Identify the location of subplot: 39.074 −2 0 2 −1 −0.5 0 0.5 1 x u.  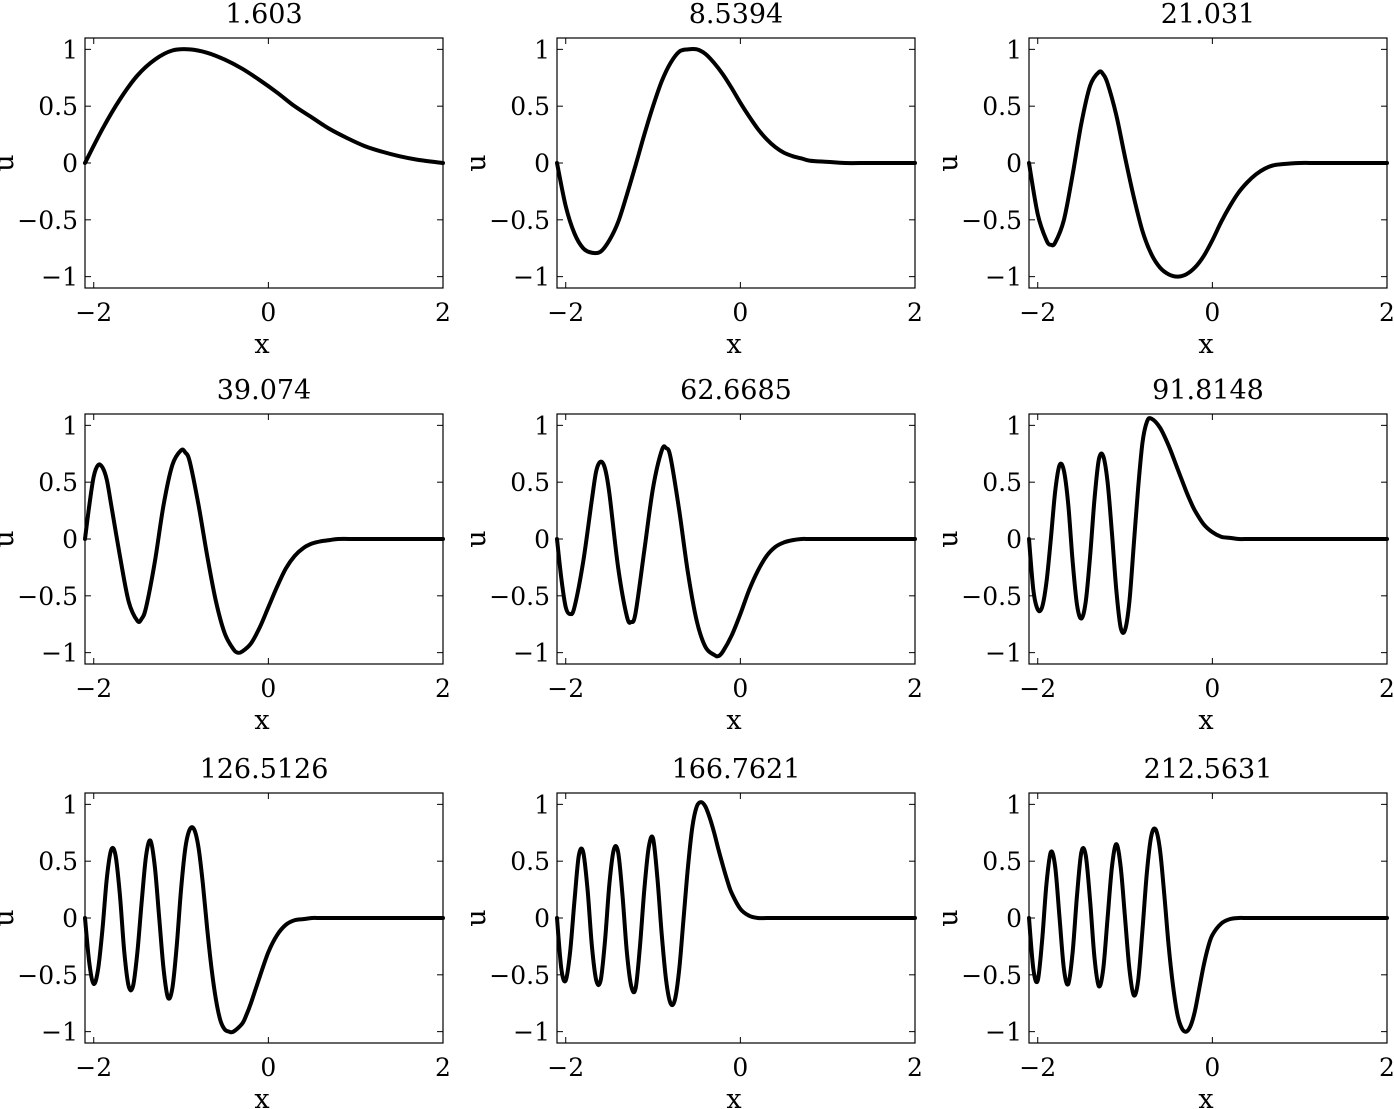
(225, 555).